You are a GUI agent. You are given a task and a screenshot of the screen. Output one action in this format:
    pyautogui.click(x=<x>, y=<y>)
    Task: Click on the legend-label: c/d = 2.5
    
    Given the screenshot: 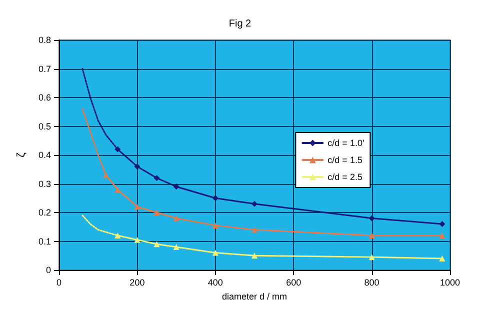 What is the action you would take?
    pyautogui.click(x=345, y=177)
    